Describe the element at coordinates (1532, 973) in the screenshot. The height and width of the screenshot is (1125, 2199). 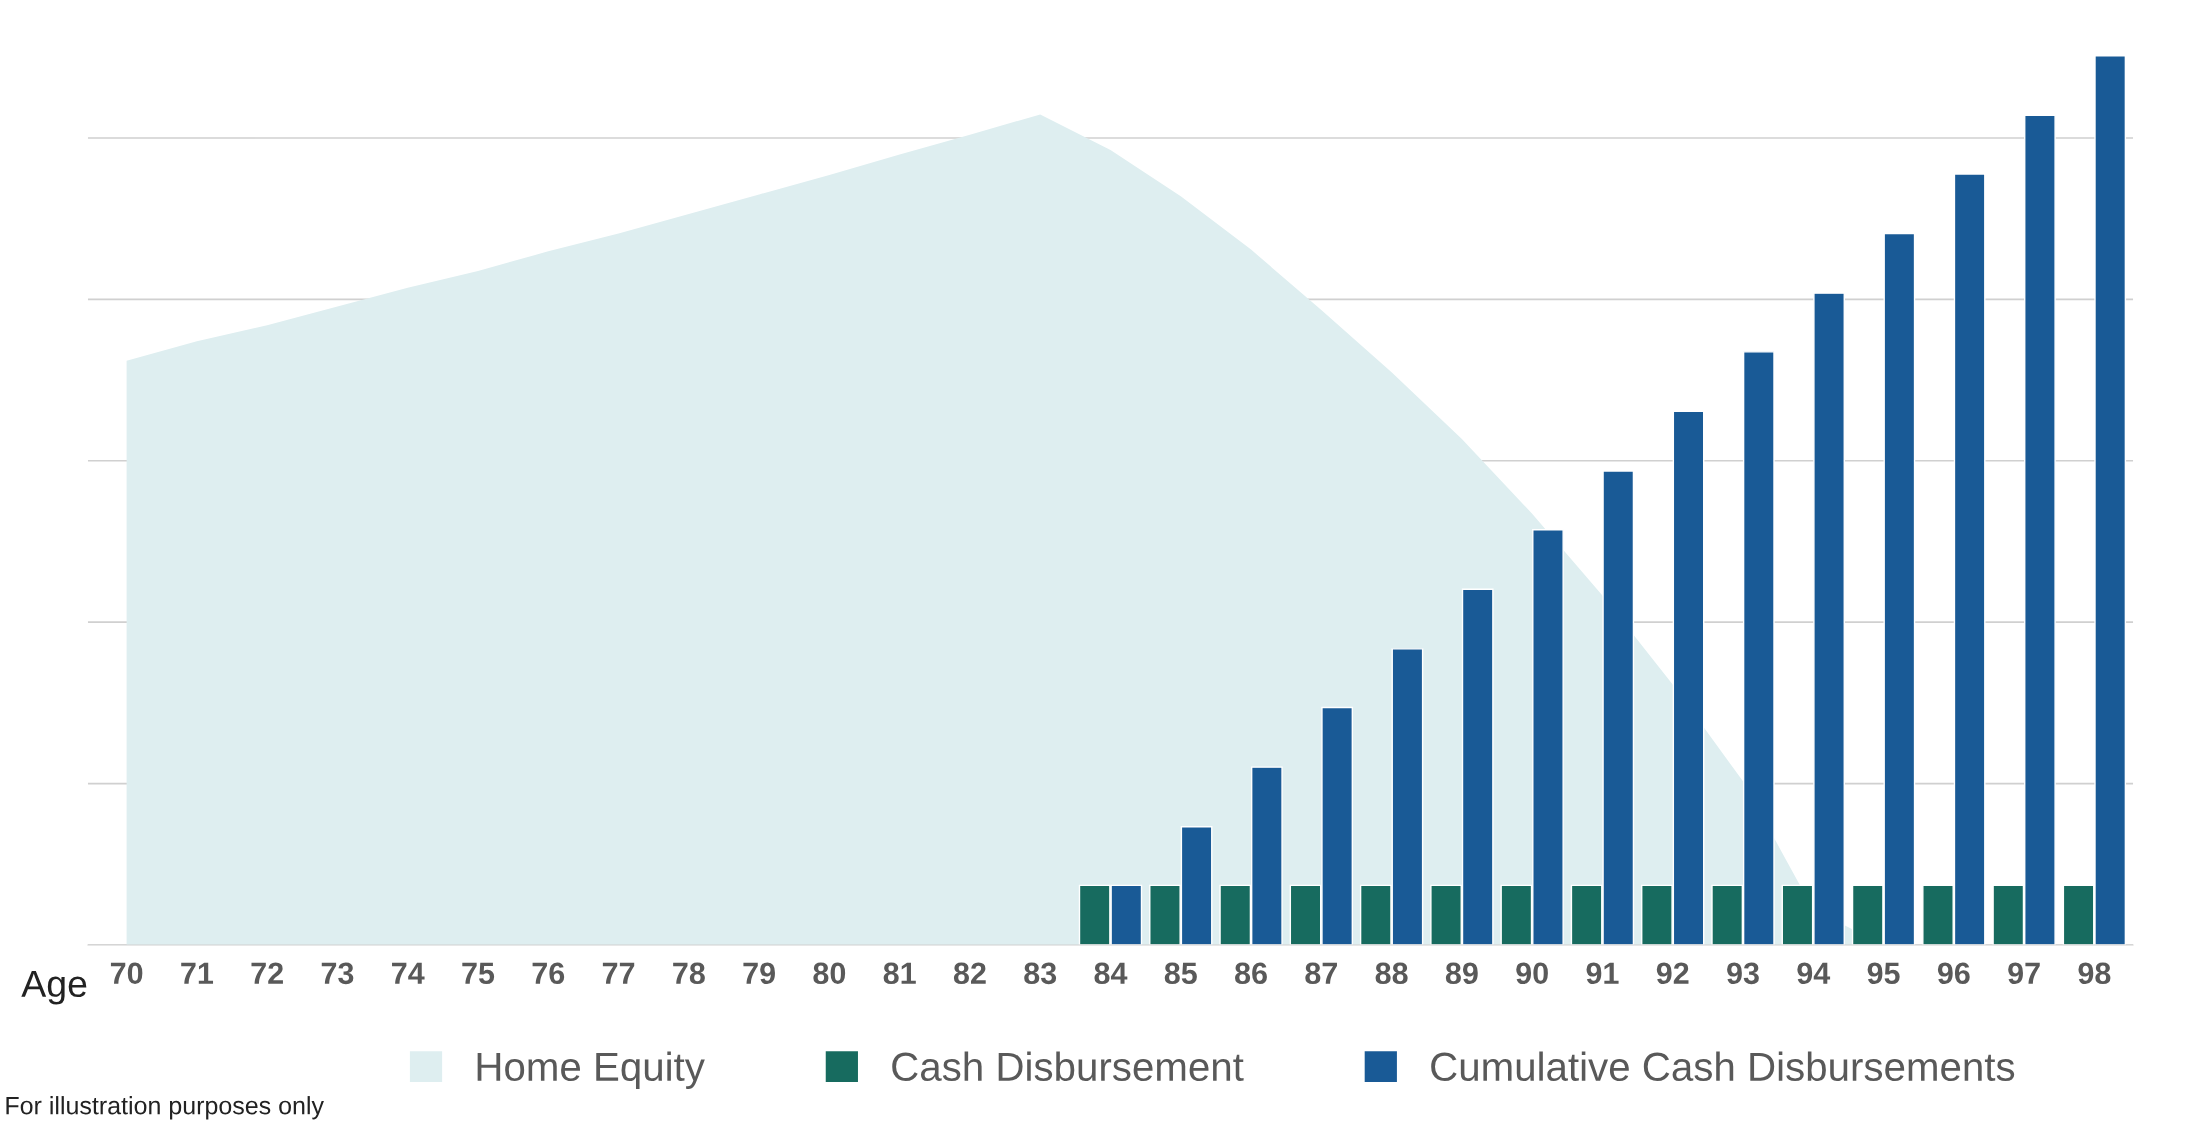
I see `x-tick-label: 90` at that location.